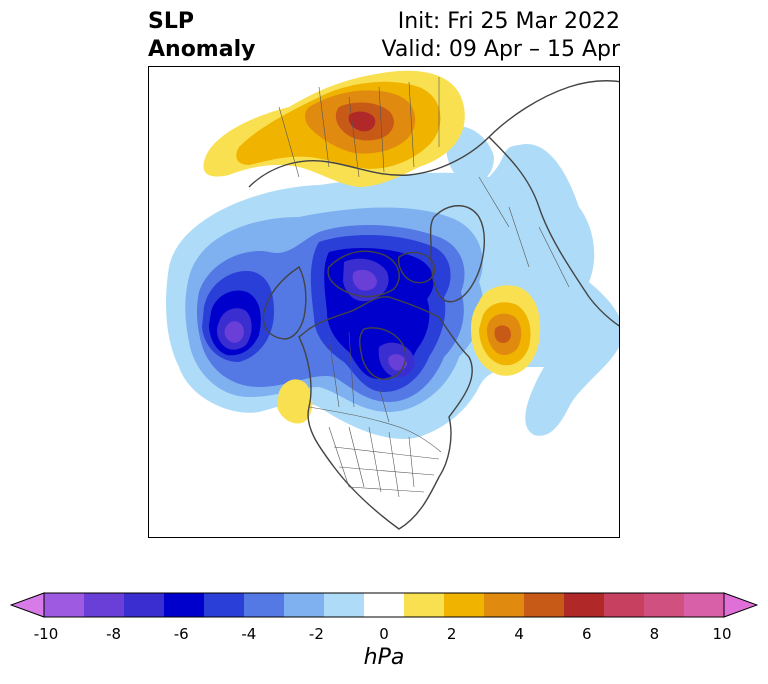 The width and height of the screenshot is (768, 684). I want to click on colorbar-tick-label: -6, so click(181, 634).